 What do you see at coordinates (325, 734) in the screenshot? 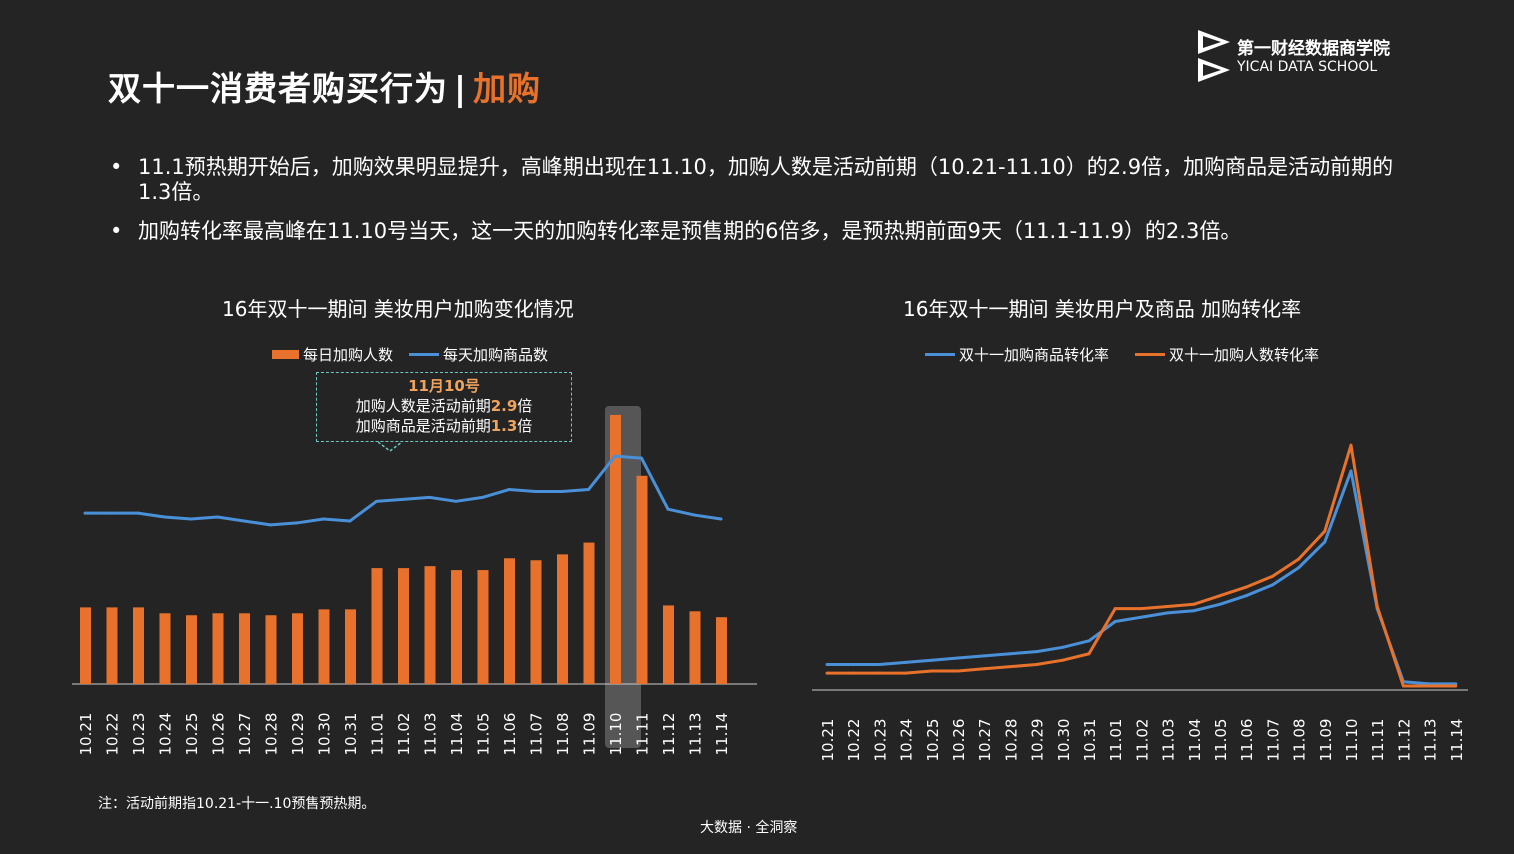
I see `x-tick-label: 10.30` at bounding box center [325, 734].